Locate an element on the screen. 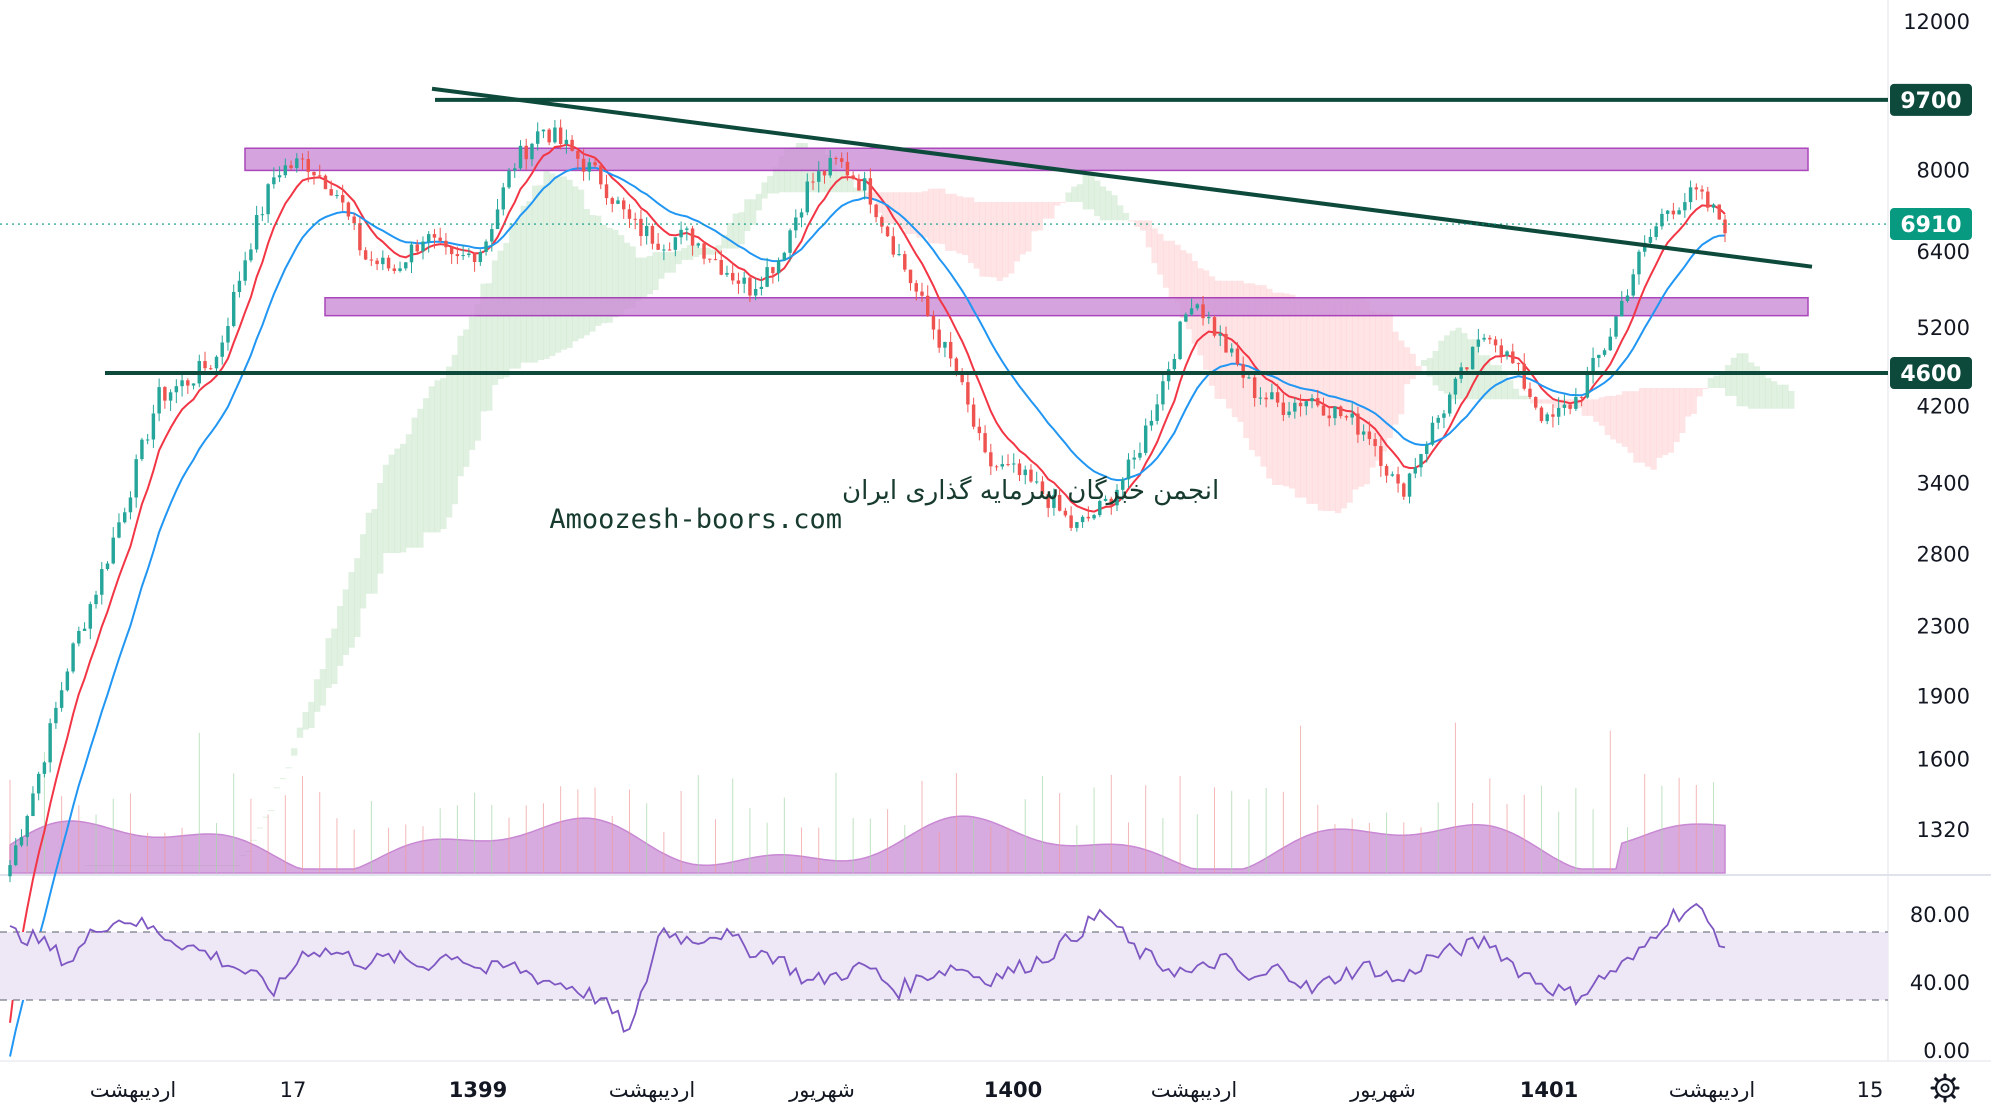 The height and width of the screenshot is (1108, 1991). last-price-badge: 6910 is located at coordinates (1931, 224).